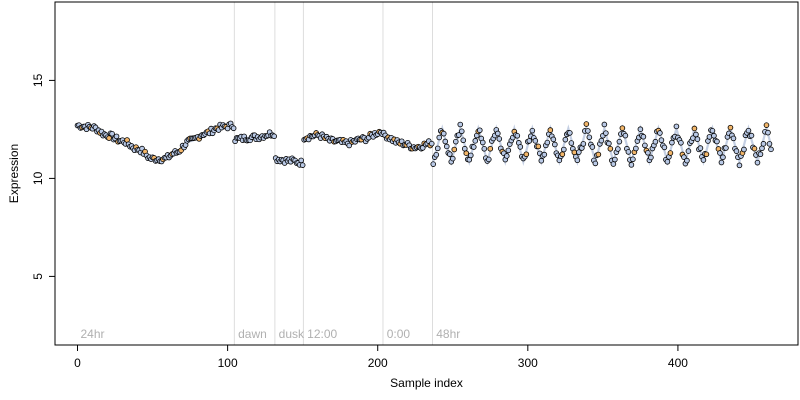 The height and width of the screenshot is (400, 800). Describe the element at coordinates (378, 363) in the screenshot. I see `x-tick-label: 200` at that location.